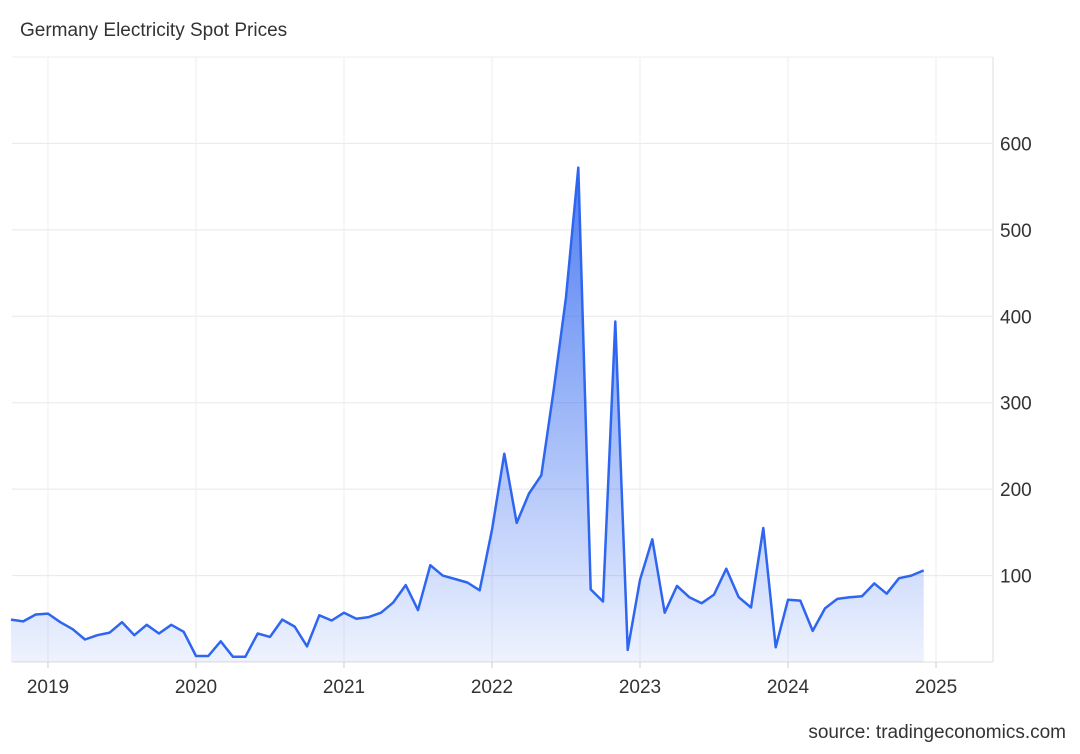 The height and width of the screenshot is (754, 1080). I want to click on x-tick-label: 2021, so click(344, 687).